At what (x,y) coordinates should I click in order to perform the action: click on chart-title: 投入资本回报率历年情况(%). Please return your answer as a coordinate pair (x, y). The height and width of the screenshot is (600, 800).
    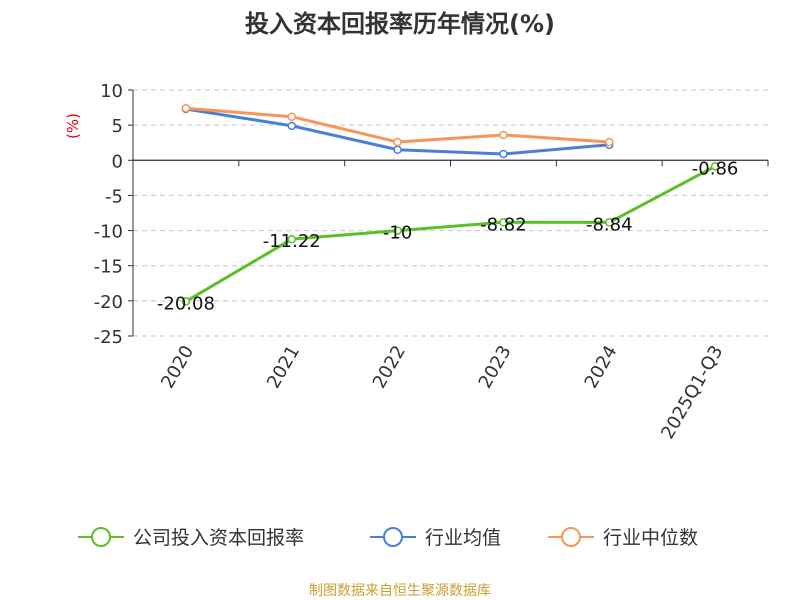
    Looking at the image, I should click on (400, 24).